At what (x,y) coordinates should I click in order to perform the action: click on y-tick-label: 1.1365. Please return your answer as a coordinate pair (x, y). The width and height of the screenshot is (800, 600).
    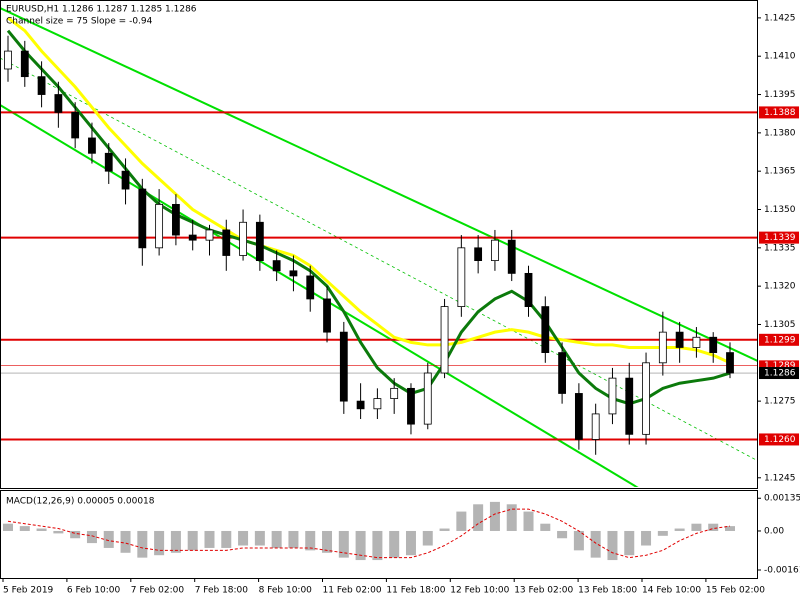
    Looking at the image, I should click on (780, 172).